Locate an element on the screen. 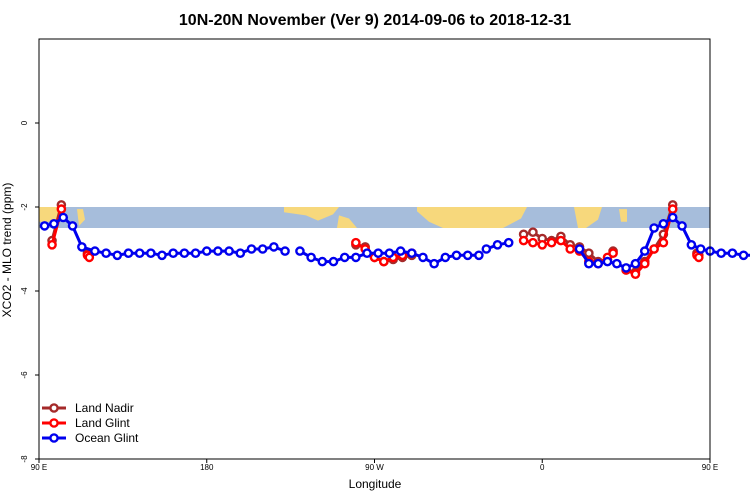 The width and height of the screenshot is (750, 500). legend-item-0: Land Nadir is located at coordinates (88, 408).